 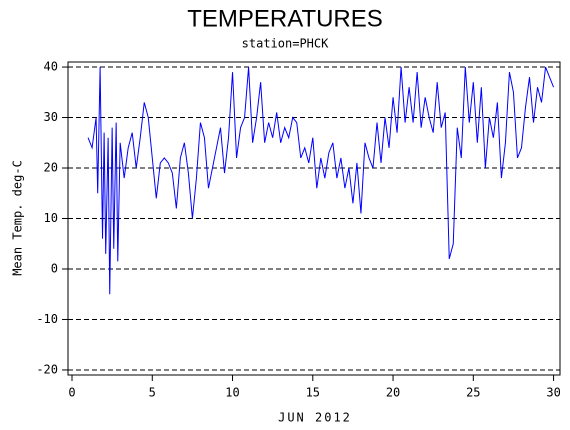 I want to click on y-tick-label: -20, so click(x=47, y=369).